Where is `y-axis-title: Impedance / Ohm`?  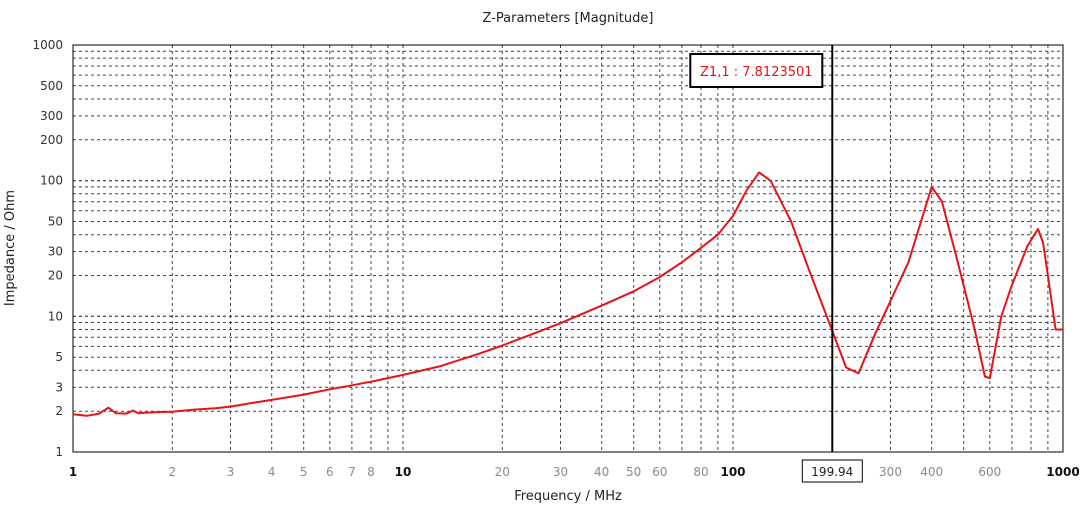 y-axis-title: Impedance / Ohm is located at coordinates (10, 248).